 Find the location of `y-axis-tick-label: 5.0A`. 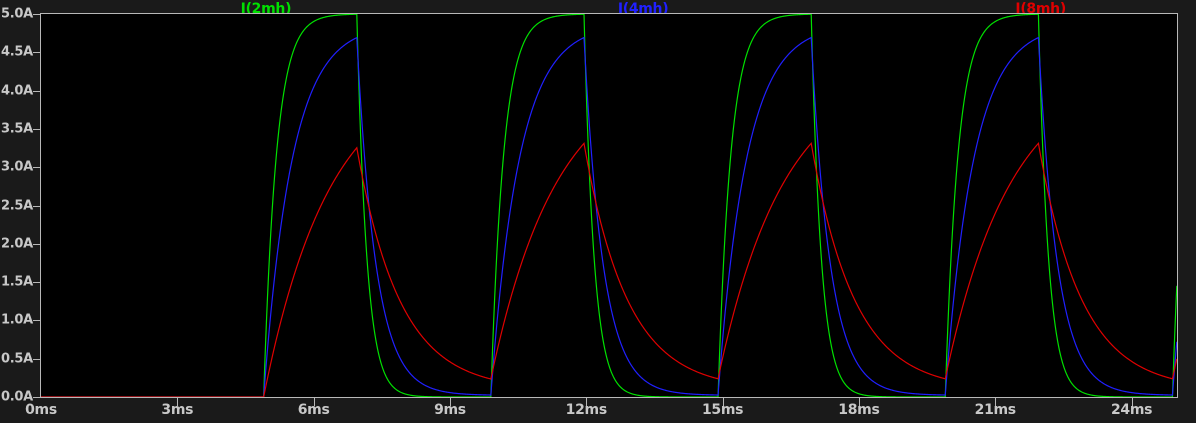

y-axis-tick-label: 5.0A is located at coordinates (17, 14).